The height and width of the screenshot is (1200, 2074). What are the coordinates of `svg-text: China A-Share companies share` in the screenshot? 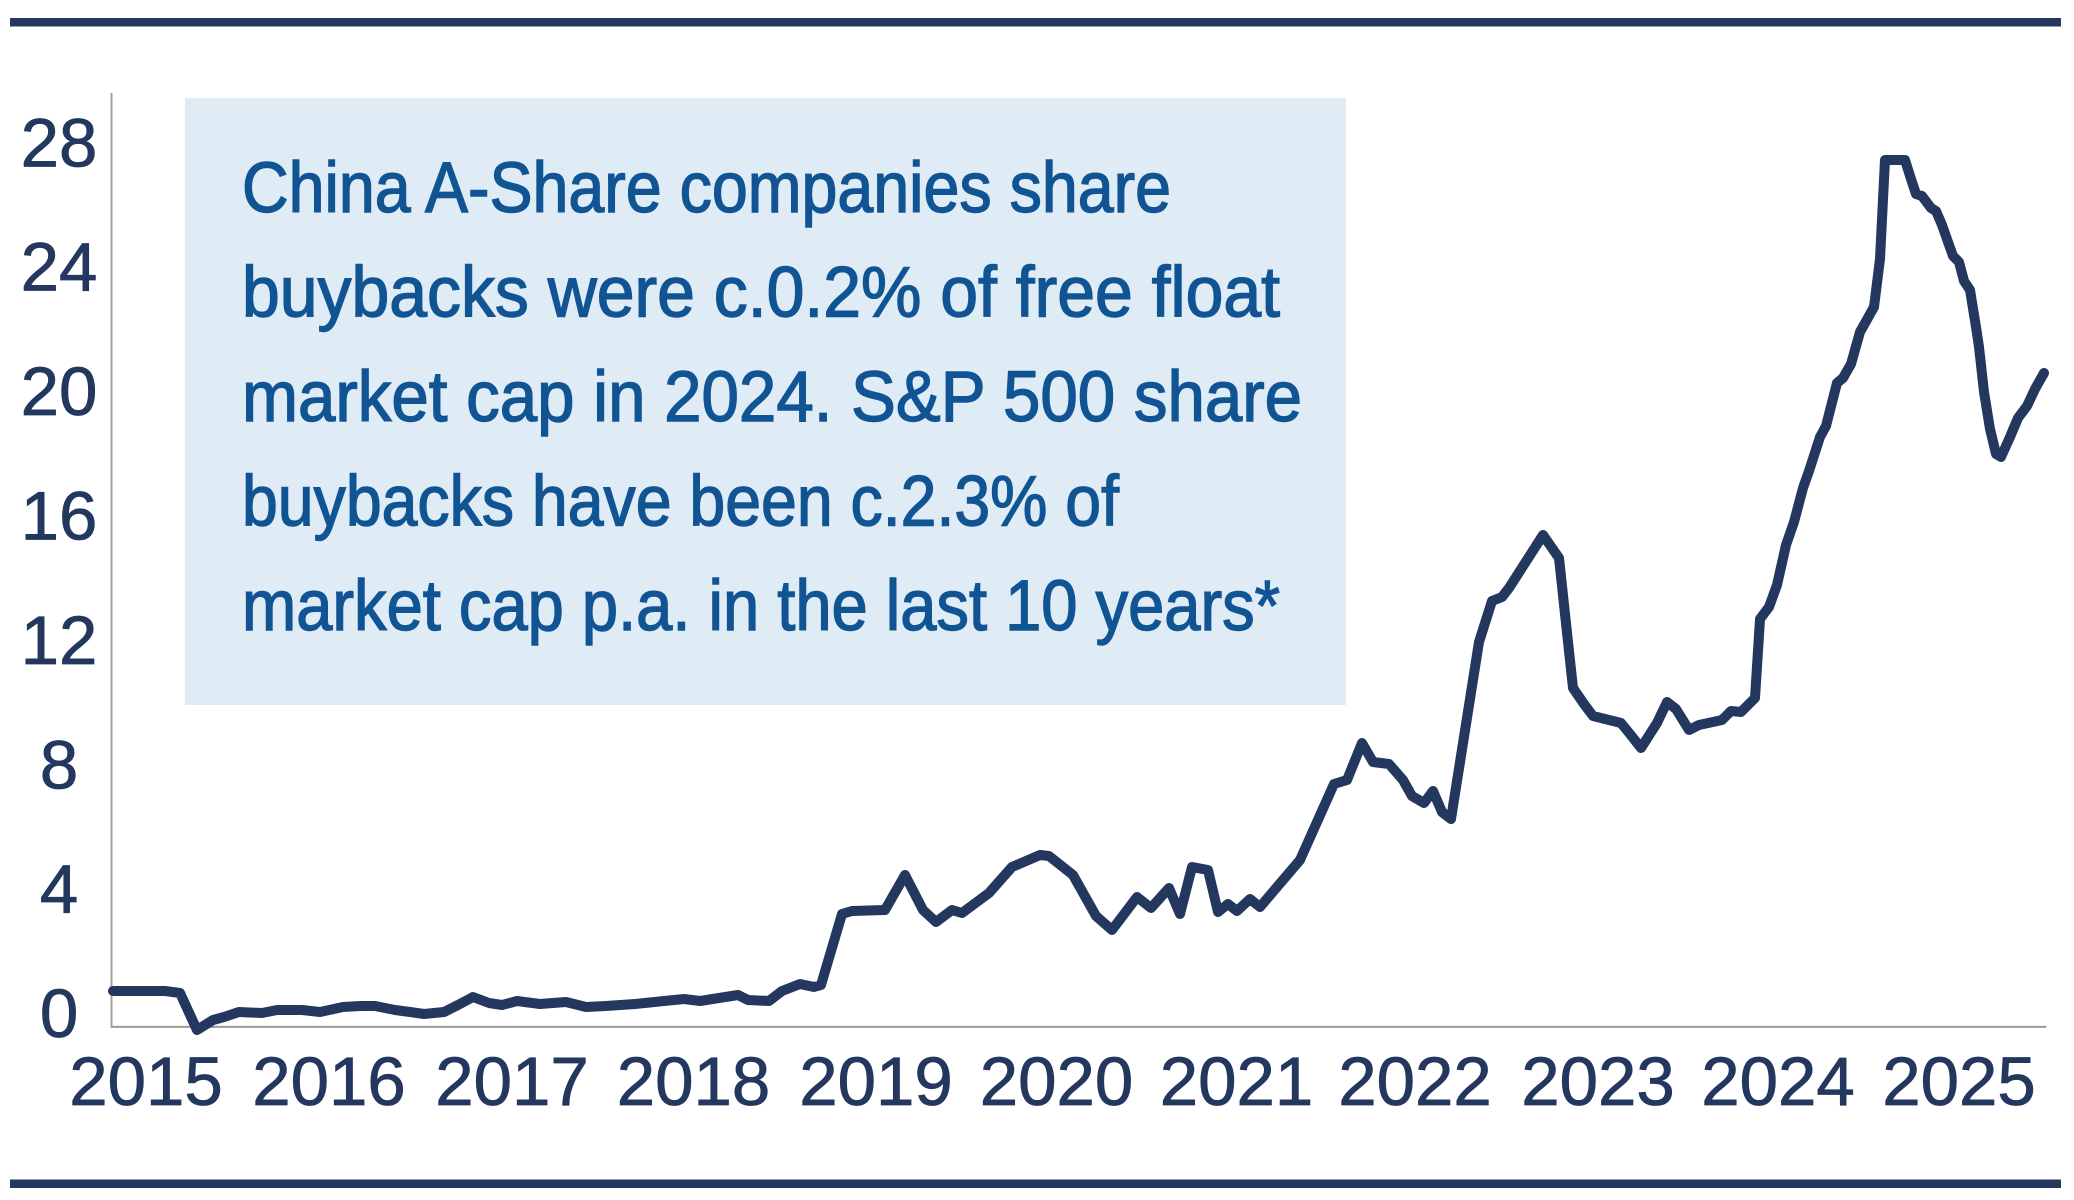 It's located at (706, 188).